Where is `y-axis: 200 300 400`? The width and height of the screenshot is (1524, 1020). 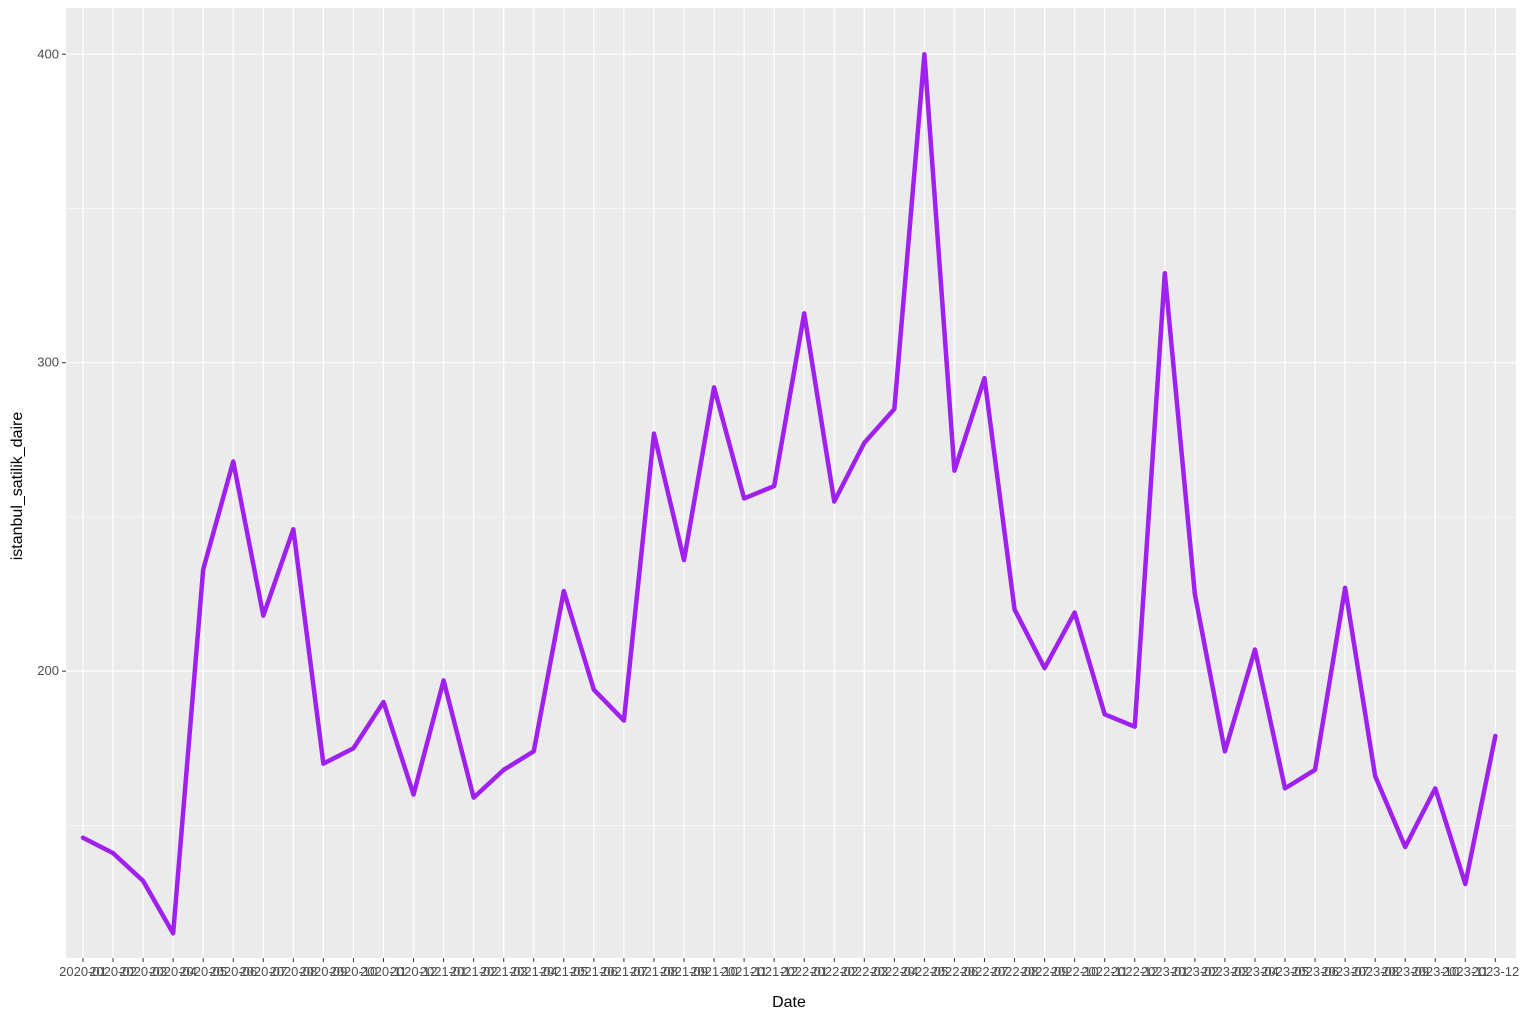
y-axis: 200 300 400 is located at coordinates (51, 362).